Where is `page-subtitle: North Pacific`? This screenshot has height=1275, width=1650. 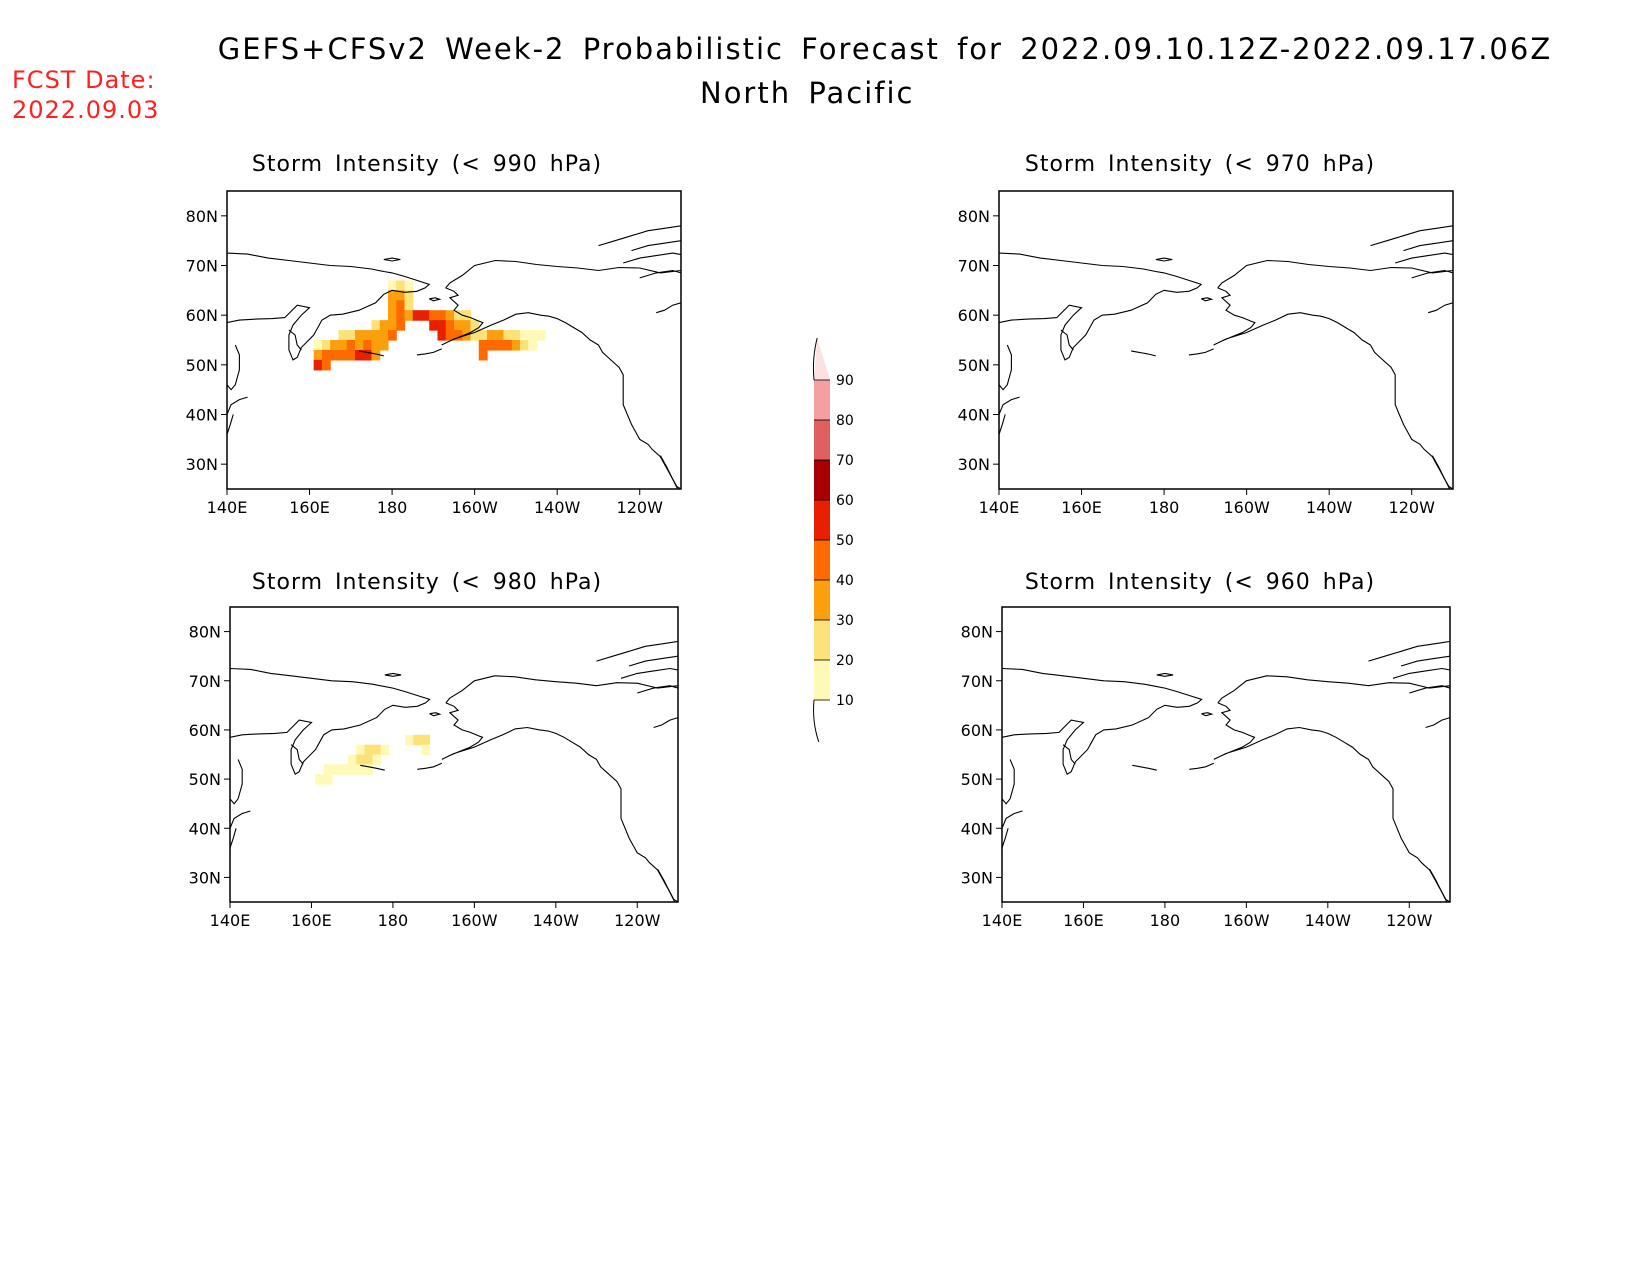 page-subtitle: North Pacific is located at coordinates (807, 93).